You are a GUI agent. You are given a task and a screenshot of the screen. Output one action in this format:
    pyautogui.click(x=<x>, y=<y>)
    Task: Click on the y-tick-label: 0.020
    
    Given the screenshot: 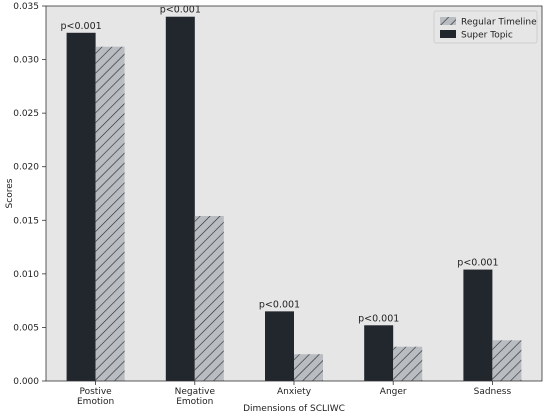 What is the action you would take?
    pyautogui.click(x=26, y=168)
    